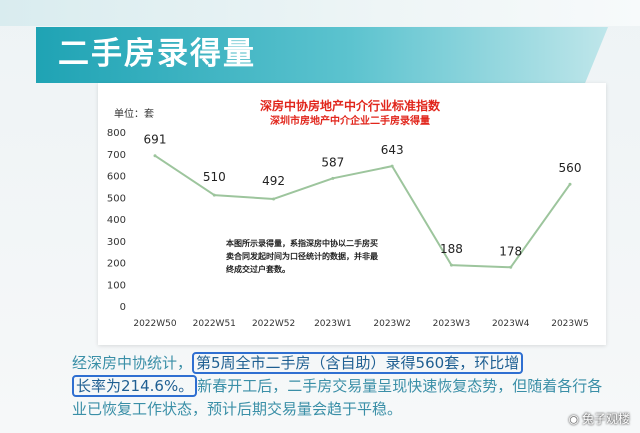  What do you see at coordinates (123, 307) in the screenshot?
I see `y-tick-label: 0` at bounding box center [123, 307].